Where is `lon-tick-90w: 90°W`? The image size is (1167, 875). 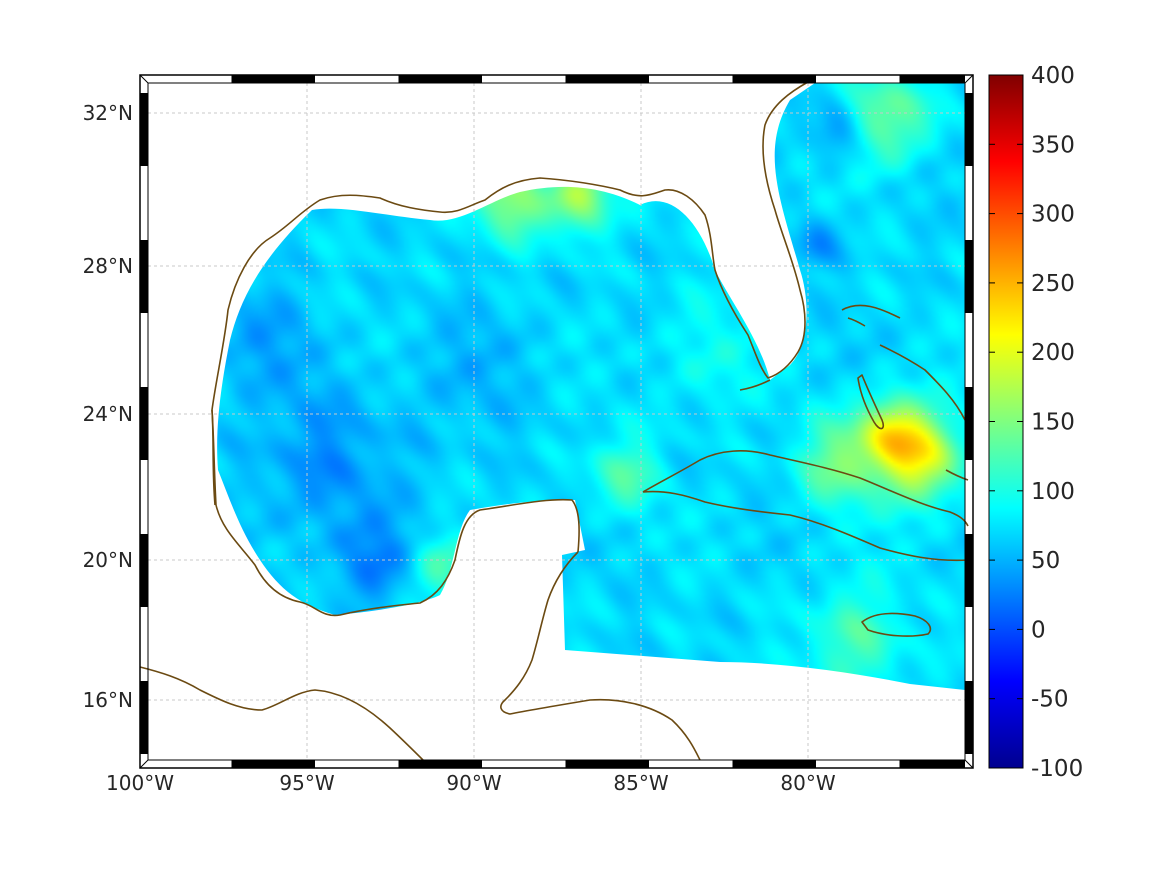
lon-tick-90w: 90°W is located at coordinates (473, 783).